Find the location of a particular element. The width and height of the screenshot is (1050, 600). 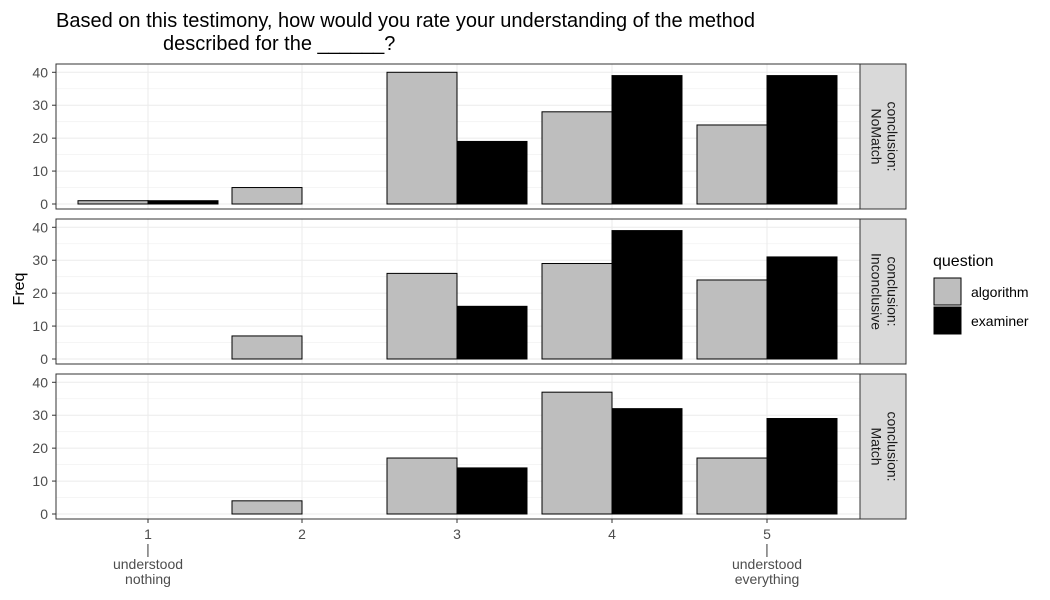

facet-strip-label: Match is located at coordinates (876, 446).